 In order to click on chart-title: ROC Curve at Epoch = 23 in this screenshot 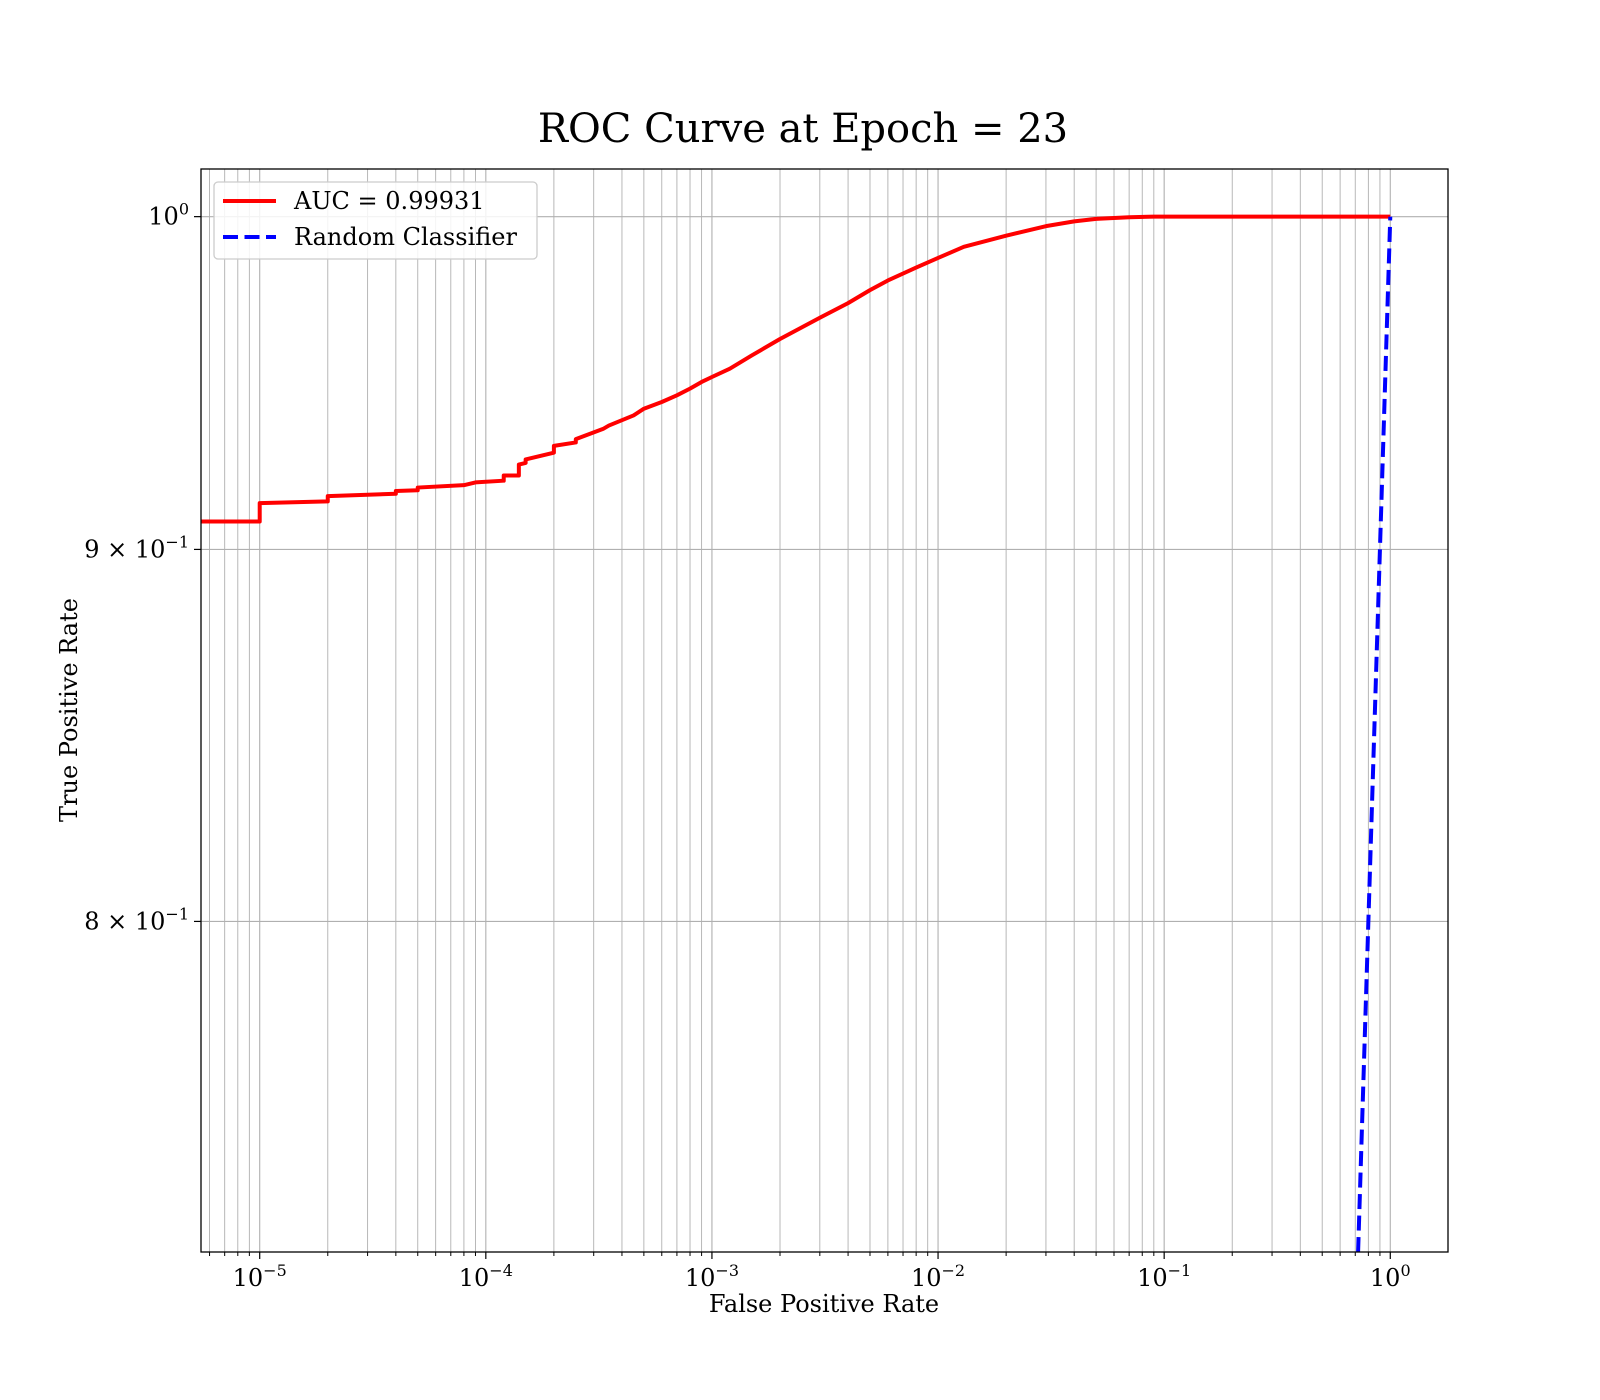, I will do `click(803, 129)`.